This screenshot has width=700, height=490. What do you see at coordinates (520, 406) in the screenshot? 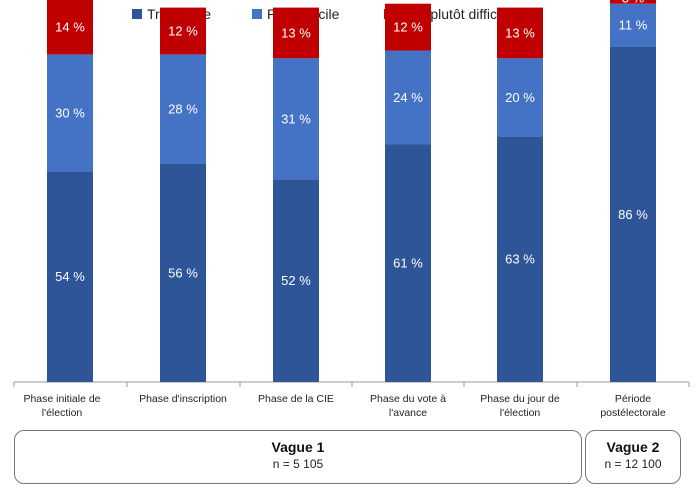
I see `category-label: Phase du jour de l'élection` at bounding box center [520, 406].